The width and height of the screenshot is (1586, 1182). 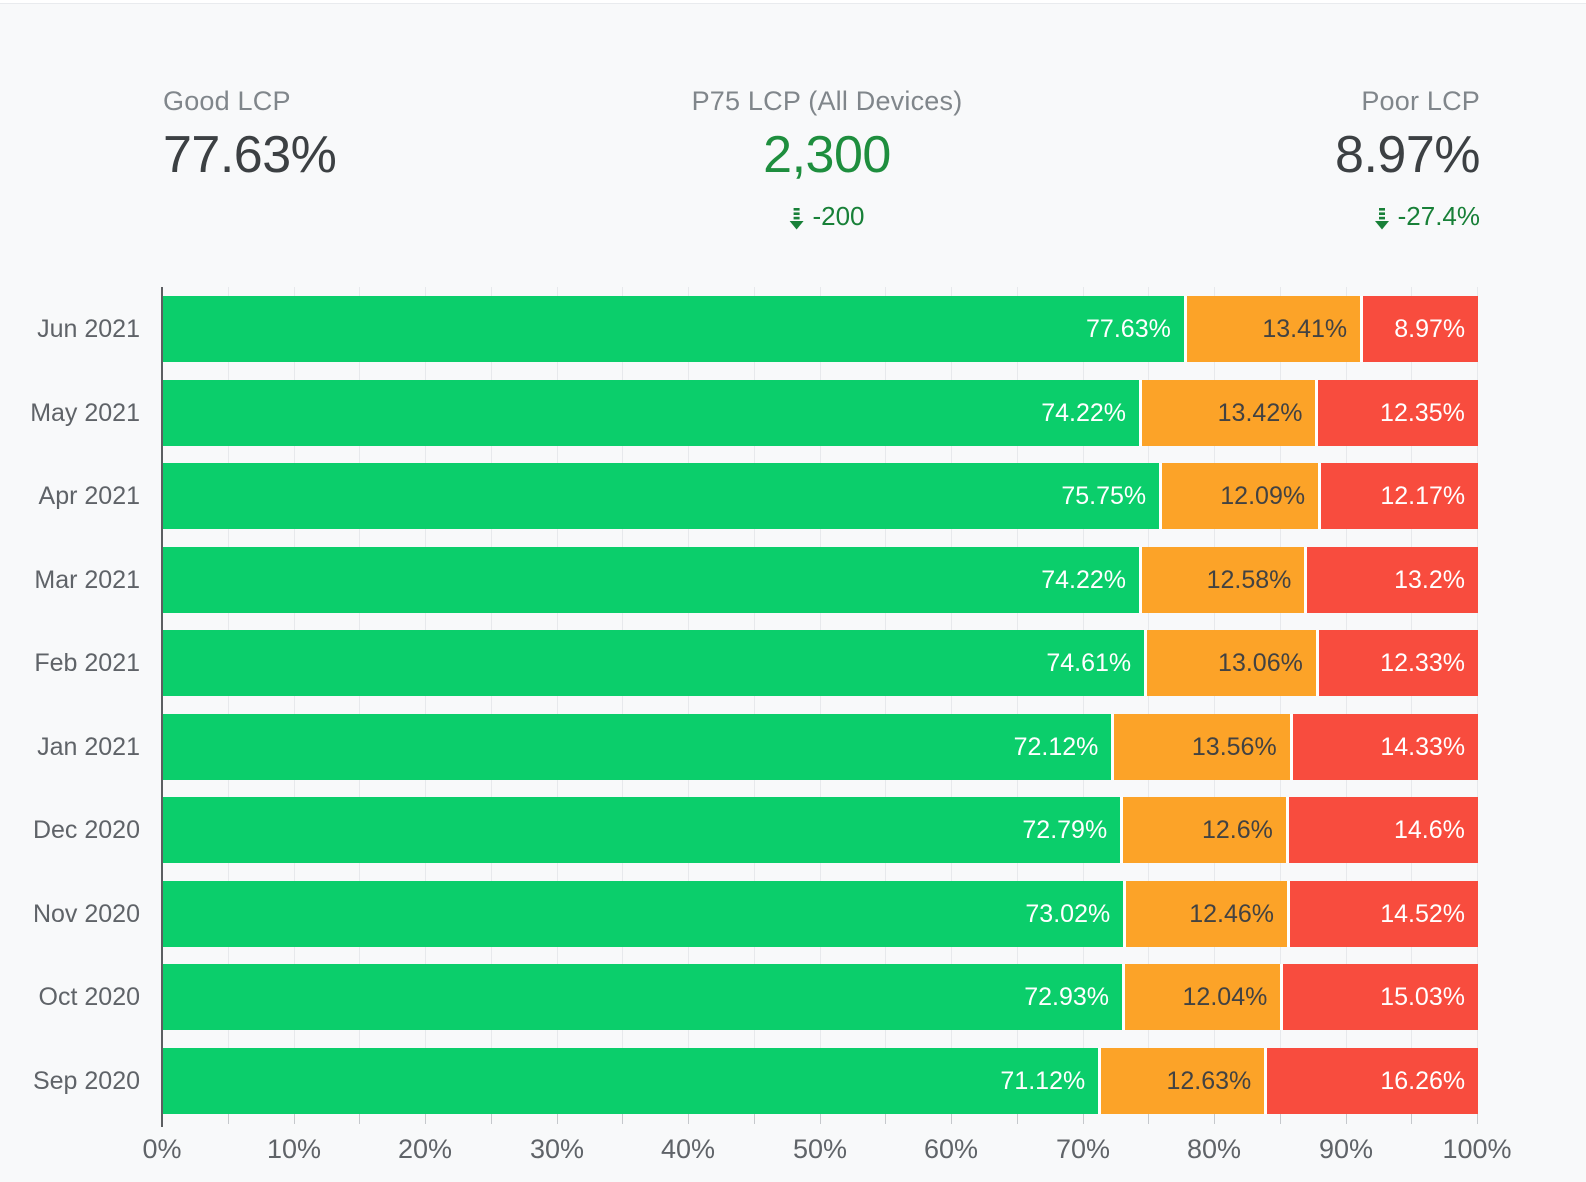 What do you see at coordinates (1346, 1149) in the screenshot?
I see `x-axis-label: 90%` at bounding box center [1346, 1149].